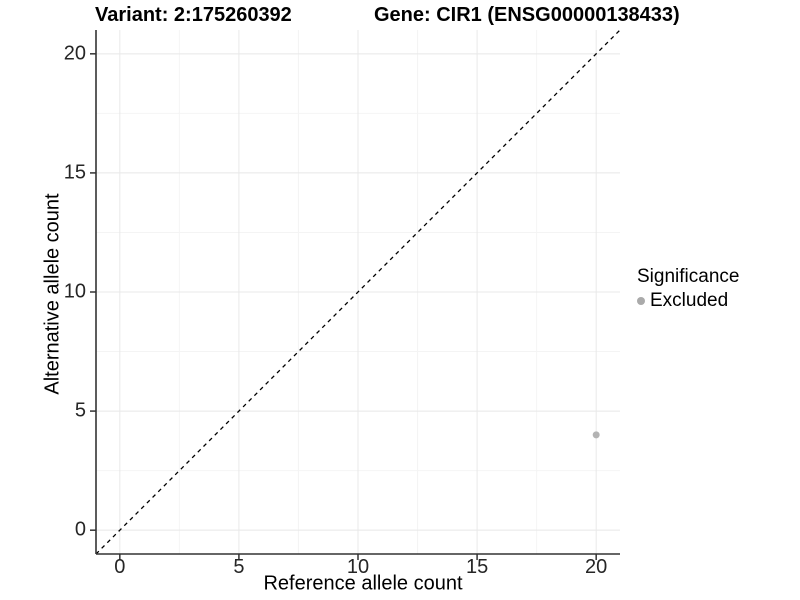 The image size is (800, 600). What do you see at coordinates (239, 567) in the screenshot?
I see `x-tick-label: 5` at bounding box center [239, 567].